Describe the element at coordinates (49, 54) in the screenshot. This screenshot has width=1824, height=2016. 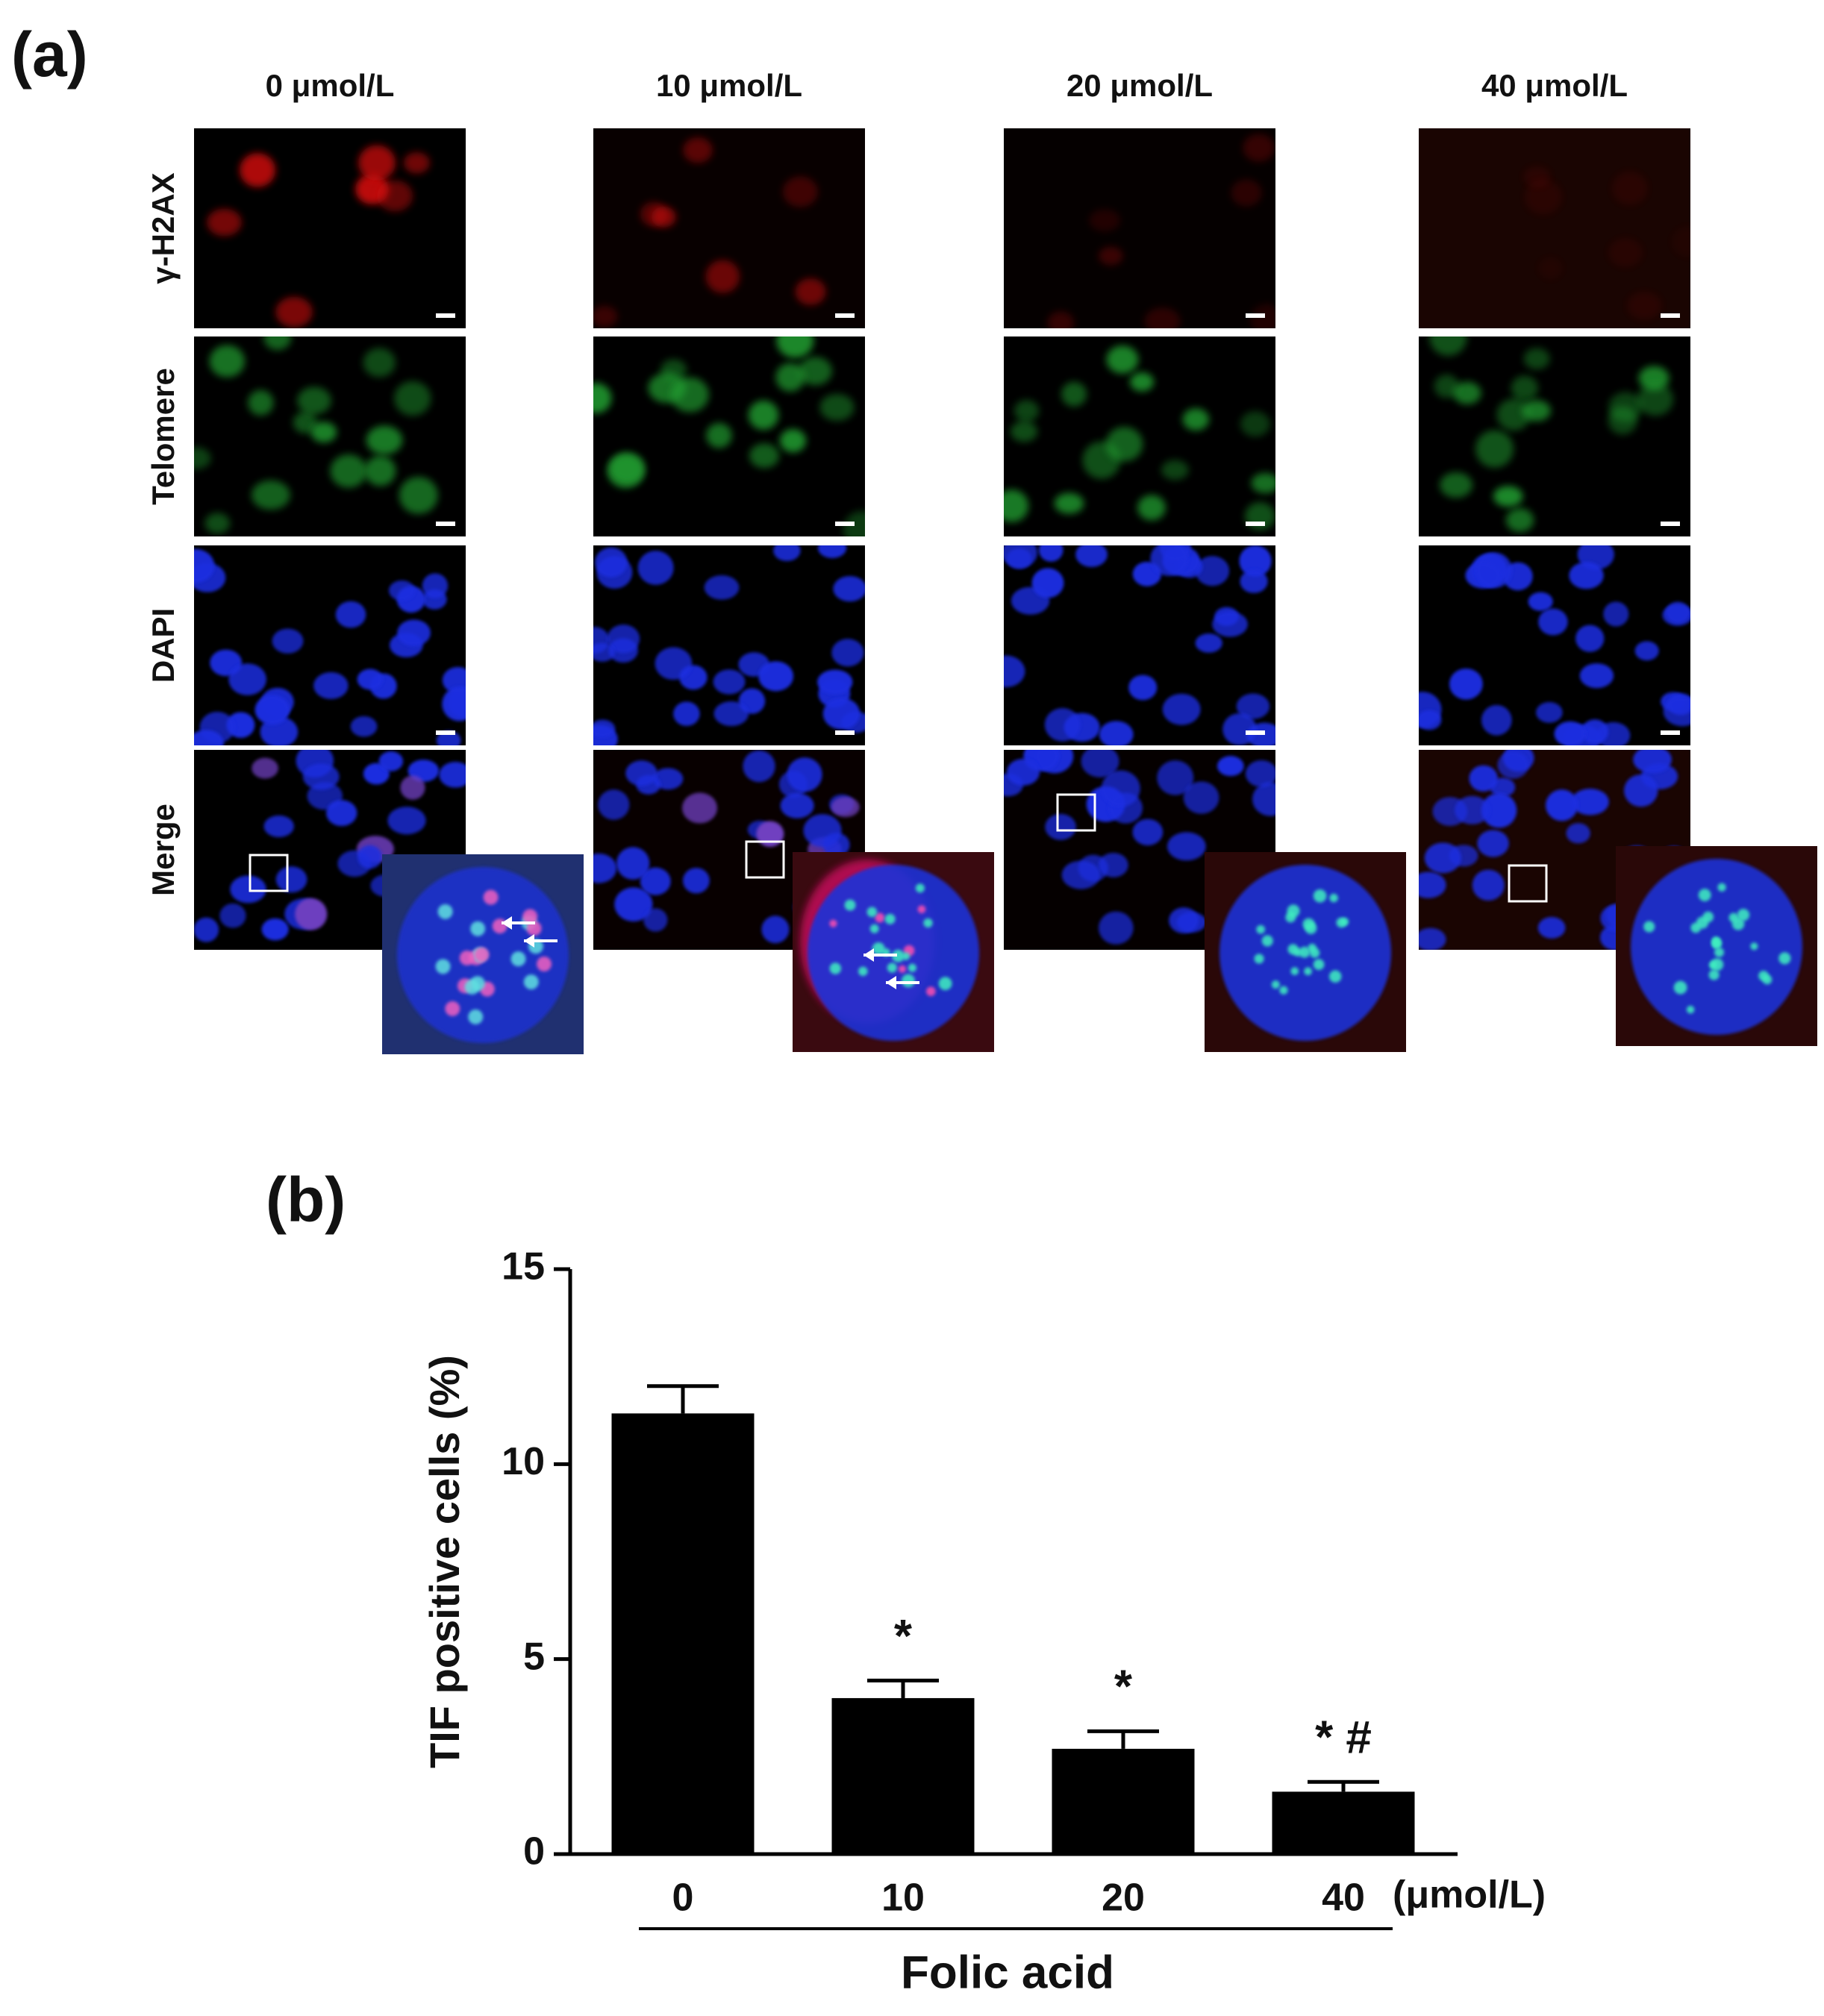
I see `panel-label: (a)` at that location.